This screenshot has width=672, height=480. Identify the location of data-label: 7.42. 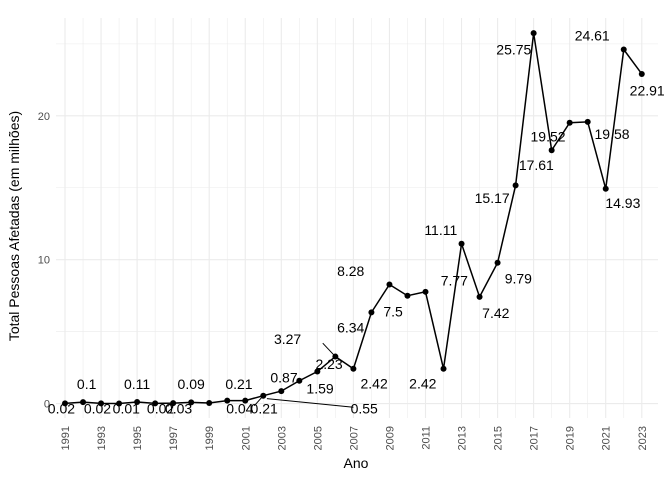
(495, 313).